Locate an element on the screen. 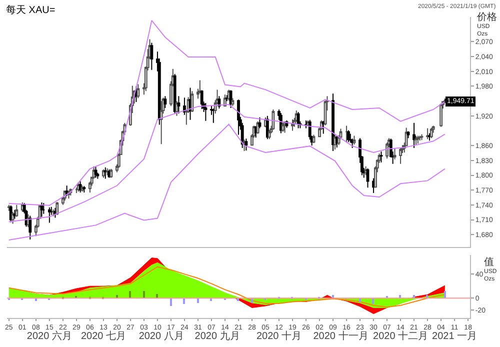 The width and height of the screenshot is (500, 347). x2-tick-label: 2021 一月 is located at coordinates (455, 336).